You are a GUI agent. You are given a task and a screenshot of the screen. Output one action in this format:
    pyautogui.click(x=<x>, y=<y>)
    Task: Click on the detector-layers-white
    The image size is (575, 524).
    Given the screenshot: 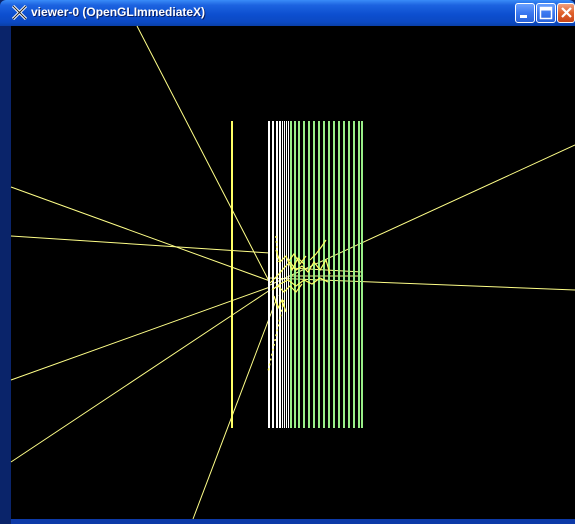 What is the action you would take?
    pyautogui.click(x=278, y=274)
    